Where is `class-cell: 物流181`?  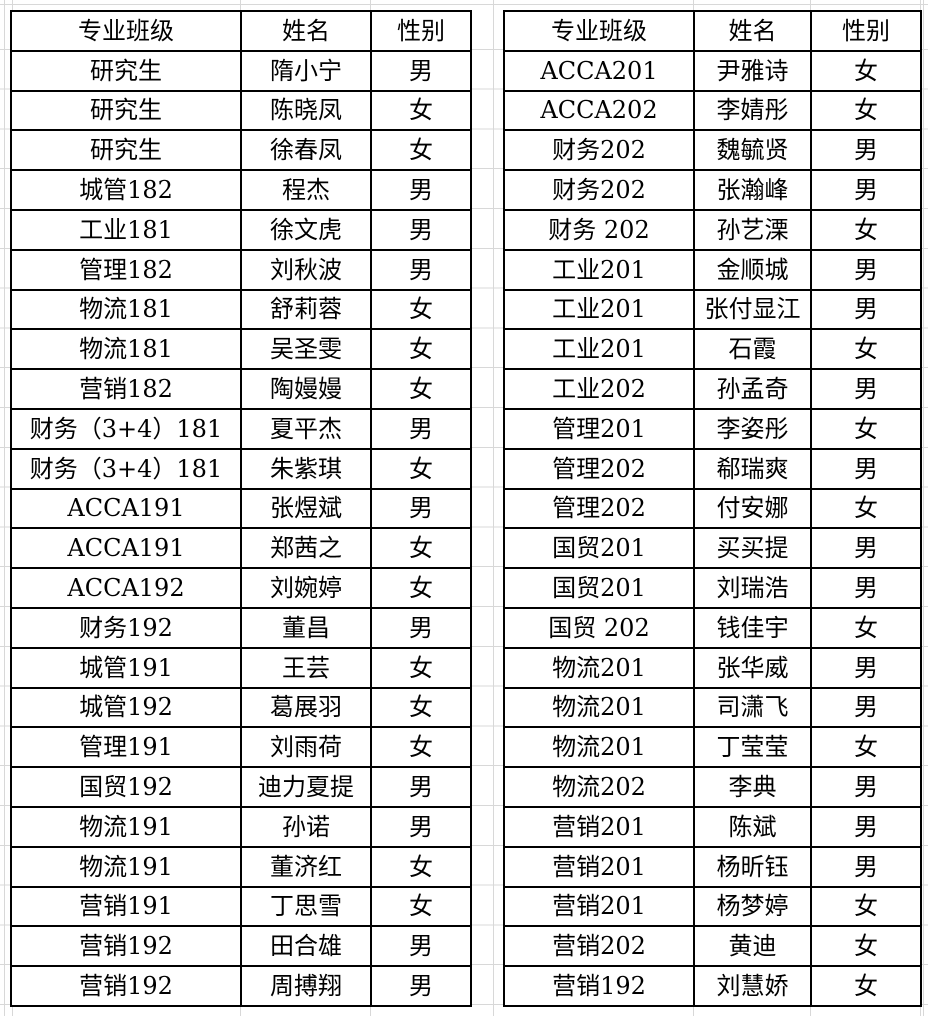 class-cell: 物流181 is located at coordinates (126, 309).